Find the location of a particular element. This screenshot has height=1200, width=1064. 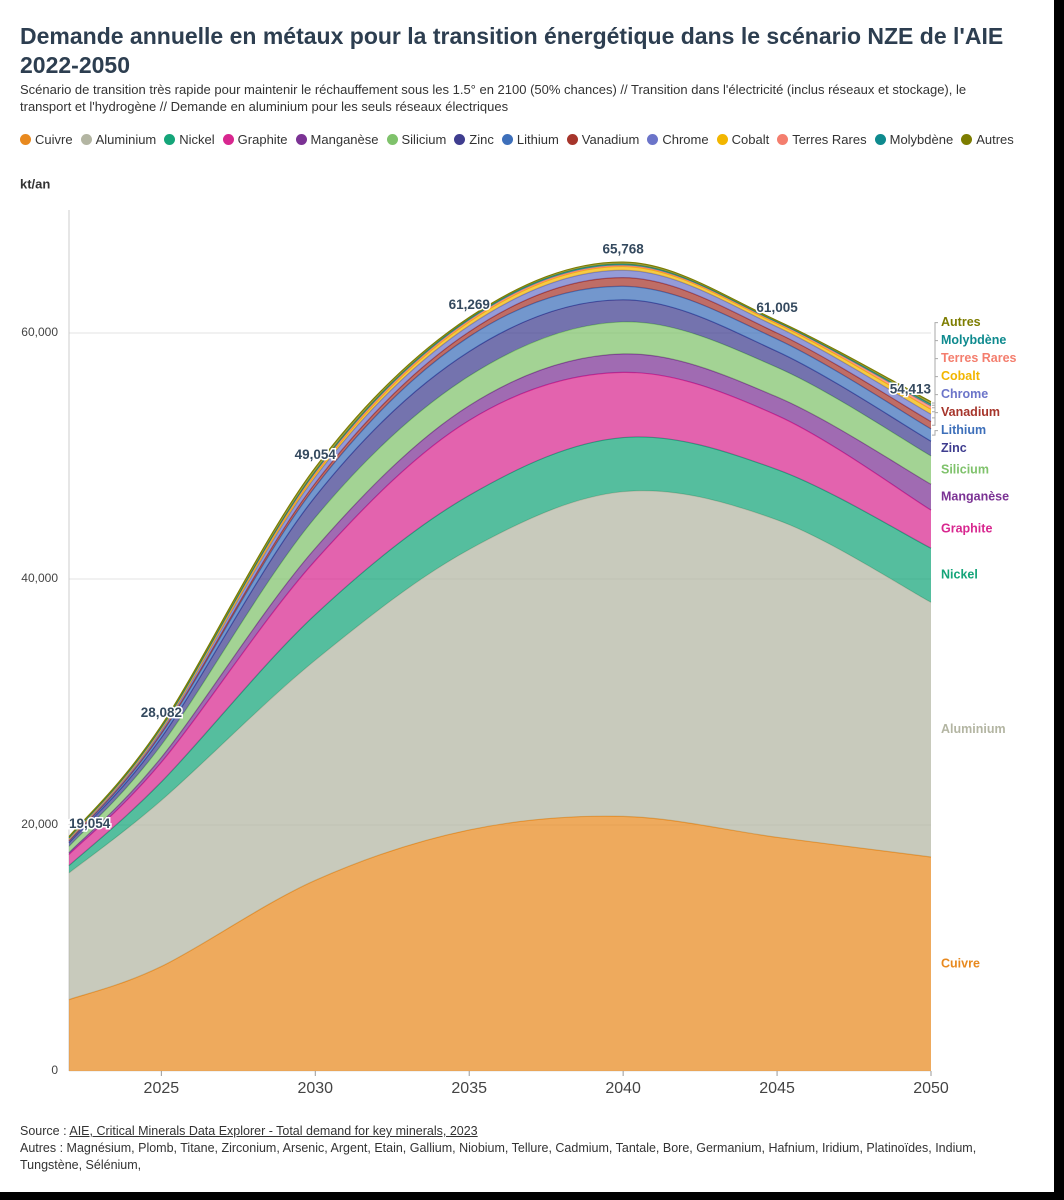

end-label: Aluminium is located at coordinates (973, 729).